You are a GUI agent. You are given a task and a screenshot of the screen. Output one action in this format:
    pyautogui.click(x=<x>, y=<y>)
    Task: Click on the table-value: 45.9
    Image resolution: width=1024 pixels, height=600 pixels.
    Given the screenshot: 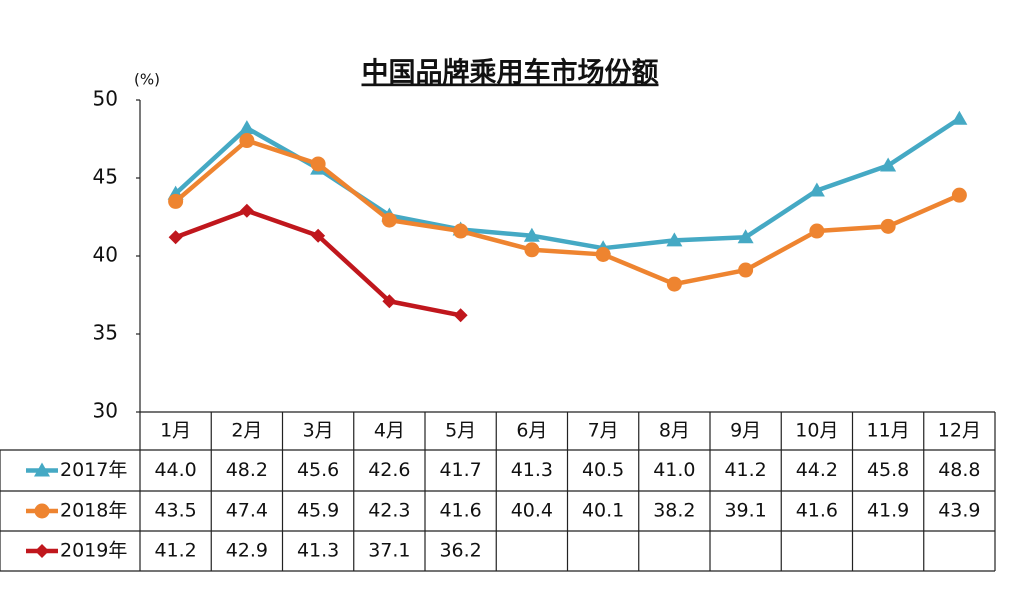 What is the action you would take?
    pyautogui.click(x=318, y=511)
    